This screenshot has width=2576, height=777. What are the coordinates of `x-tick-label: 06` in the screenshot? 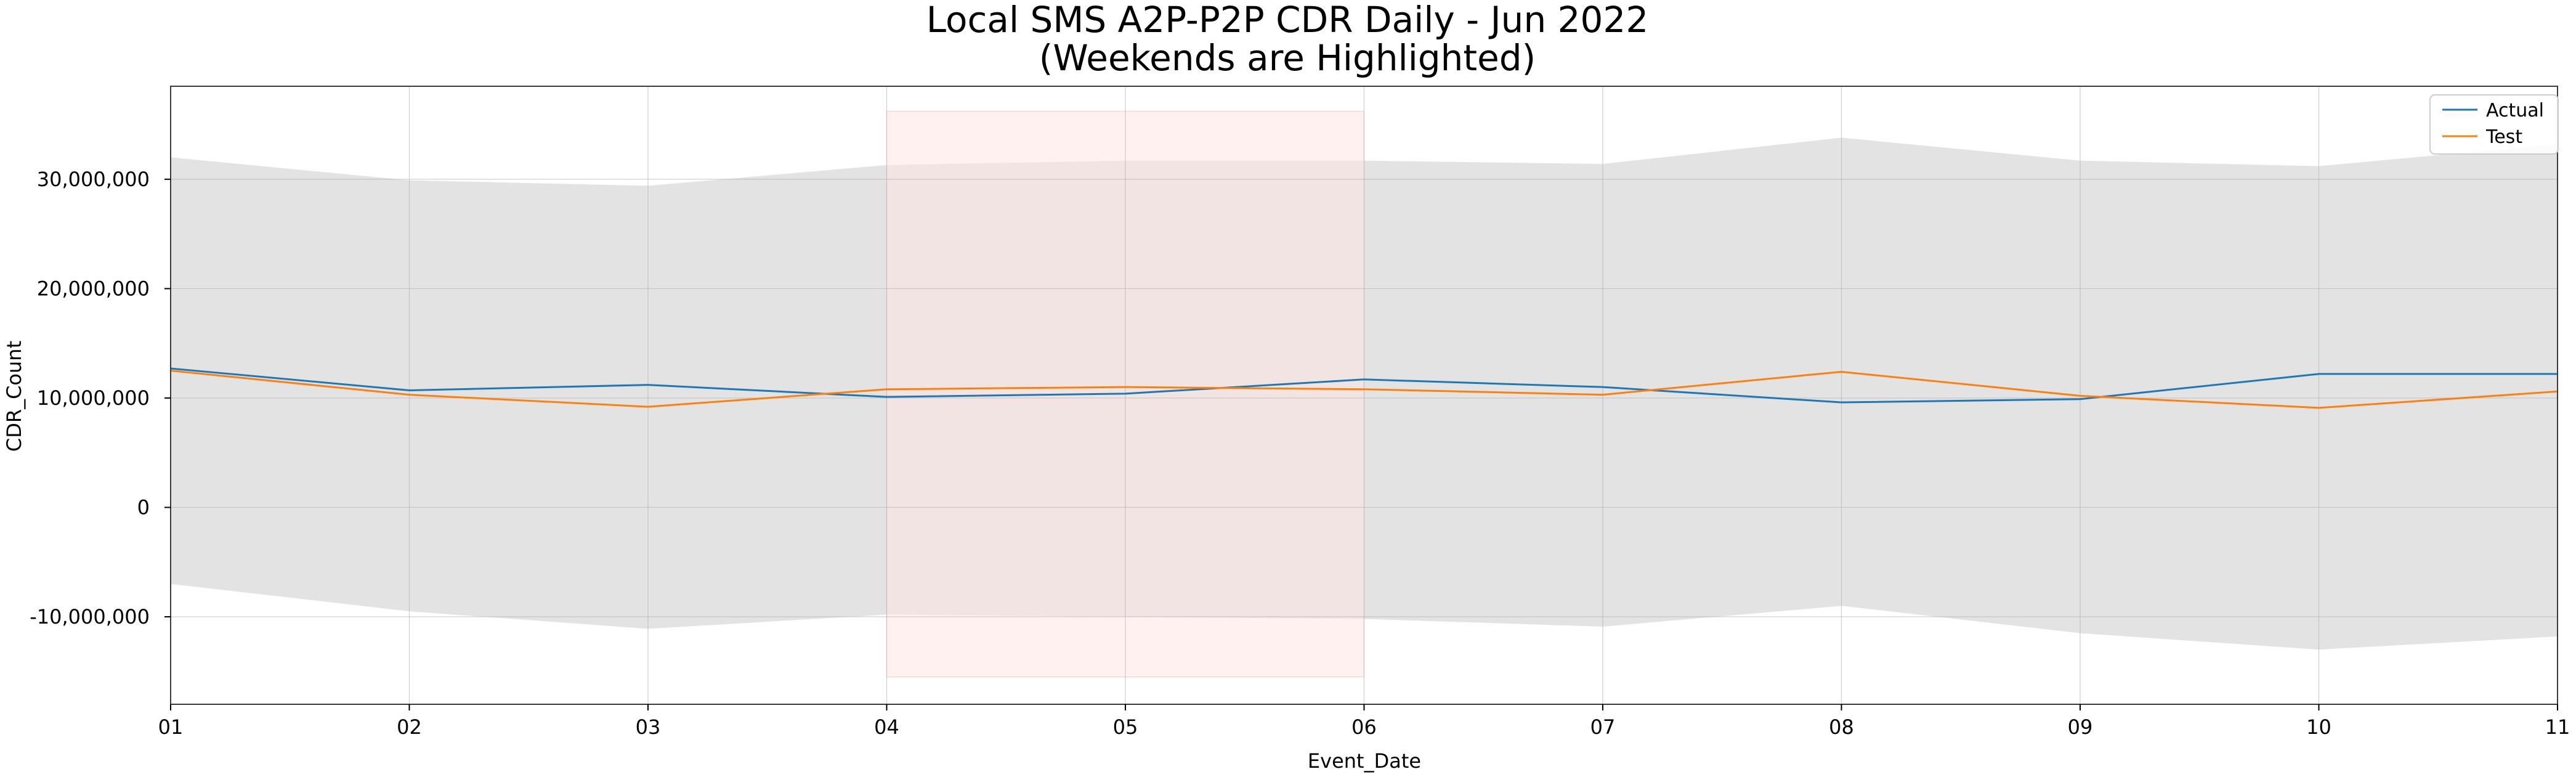 It's located at (1364, 727).